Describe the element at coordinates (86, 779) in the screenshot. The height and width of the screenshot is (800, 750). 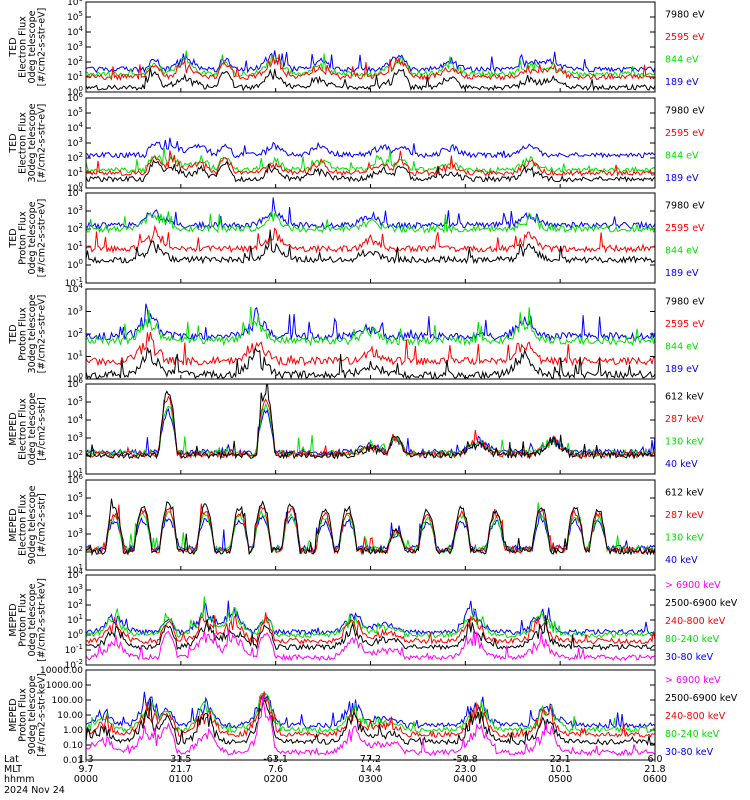
I see `hhmm-tick-label: 0000` at that location.